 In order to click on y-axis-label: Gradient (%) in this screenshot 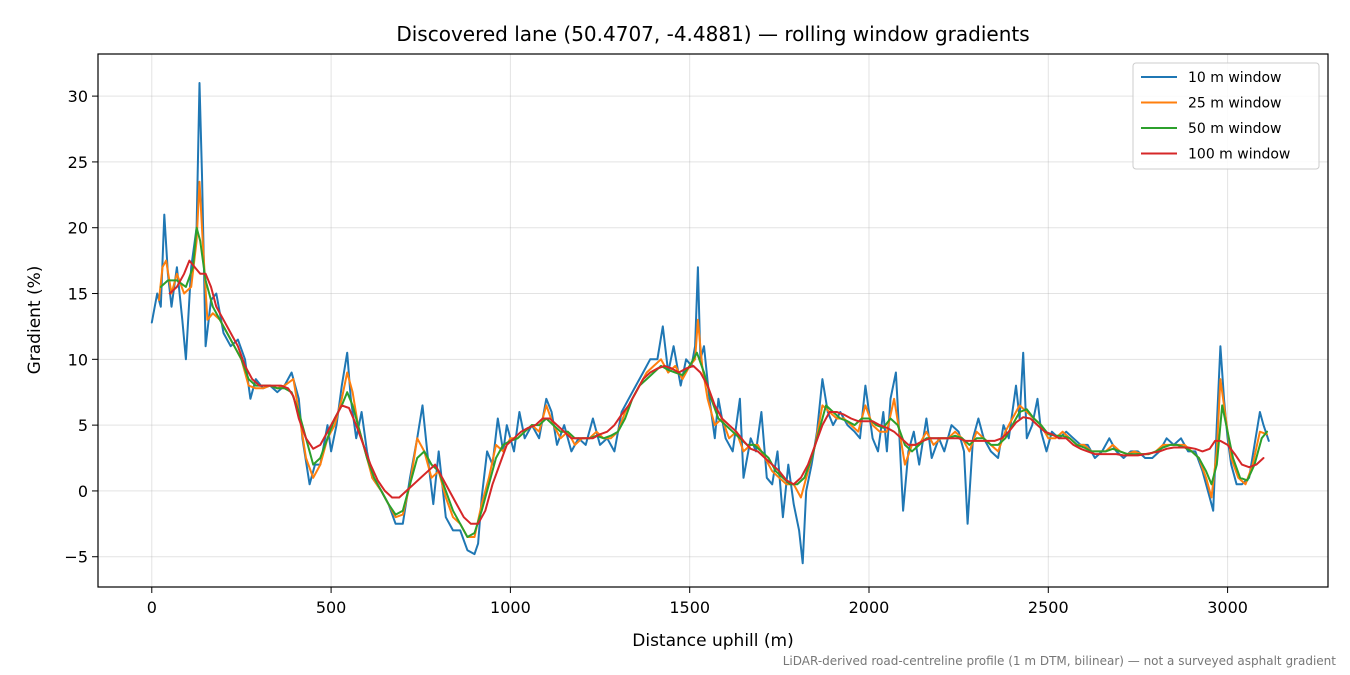, I will do `click(35, 320)`.